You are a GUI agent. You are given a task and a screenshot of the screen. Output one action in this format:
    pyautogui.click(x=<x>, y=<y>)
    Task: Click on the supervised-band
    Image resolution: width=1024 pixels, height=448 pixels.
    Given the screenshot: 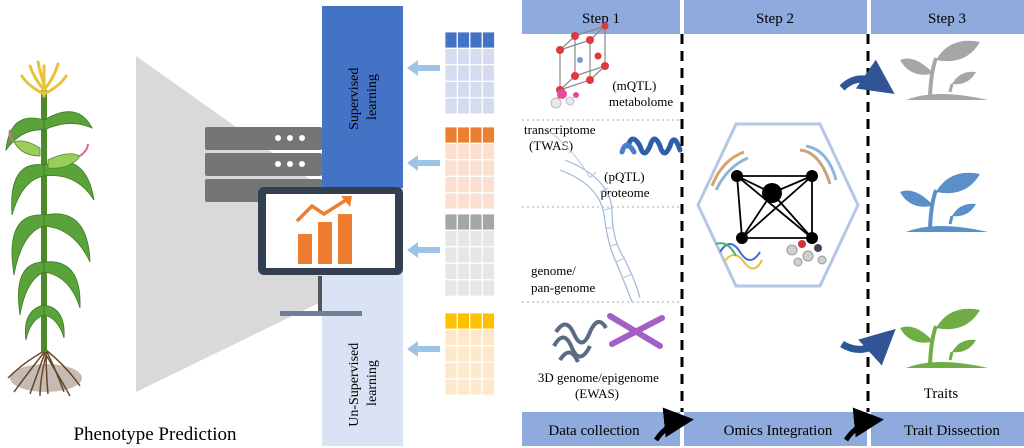 What is the action you would take?
    pyautogui.click(x=362, y=97)
    